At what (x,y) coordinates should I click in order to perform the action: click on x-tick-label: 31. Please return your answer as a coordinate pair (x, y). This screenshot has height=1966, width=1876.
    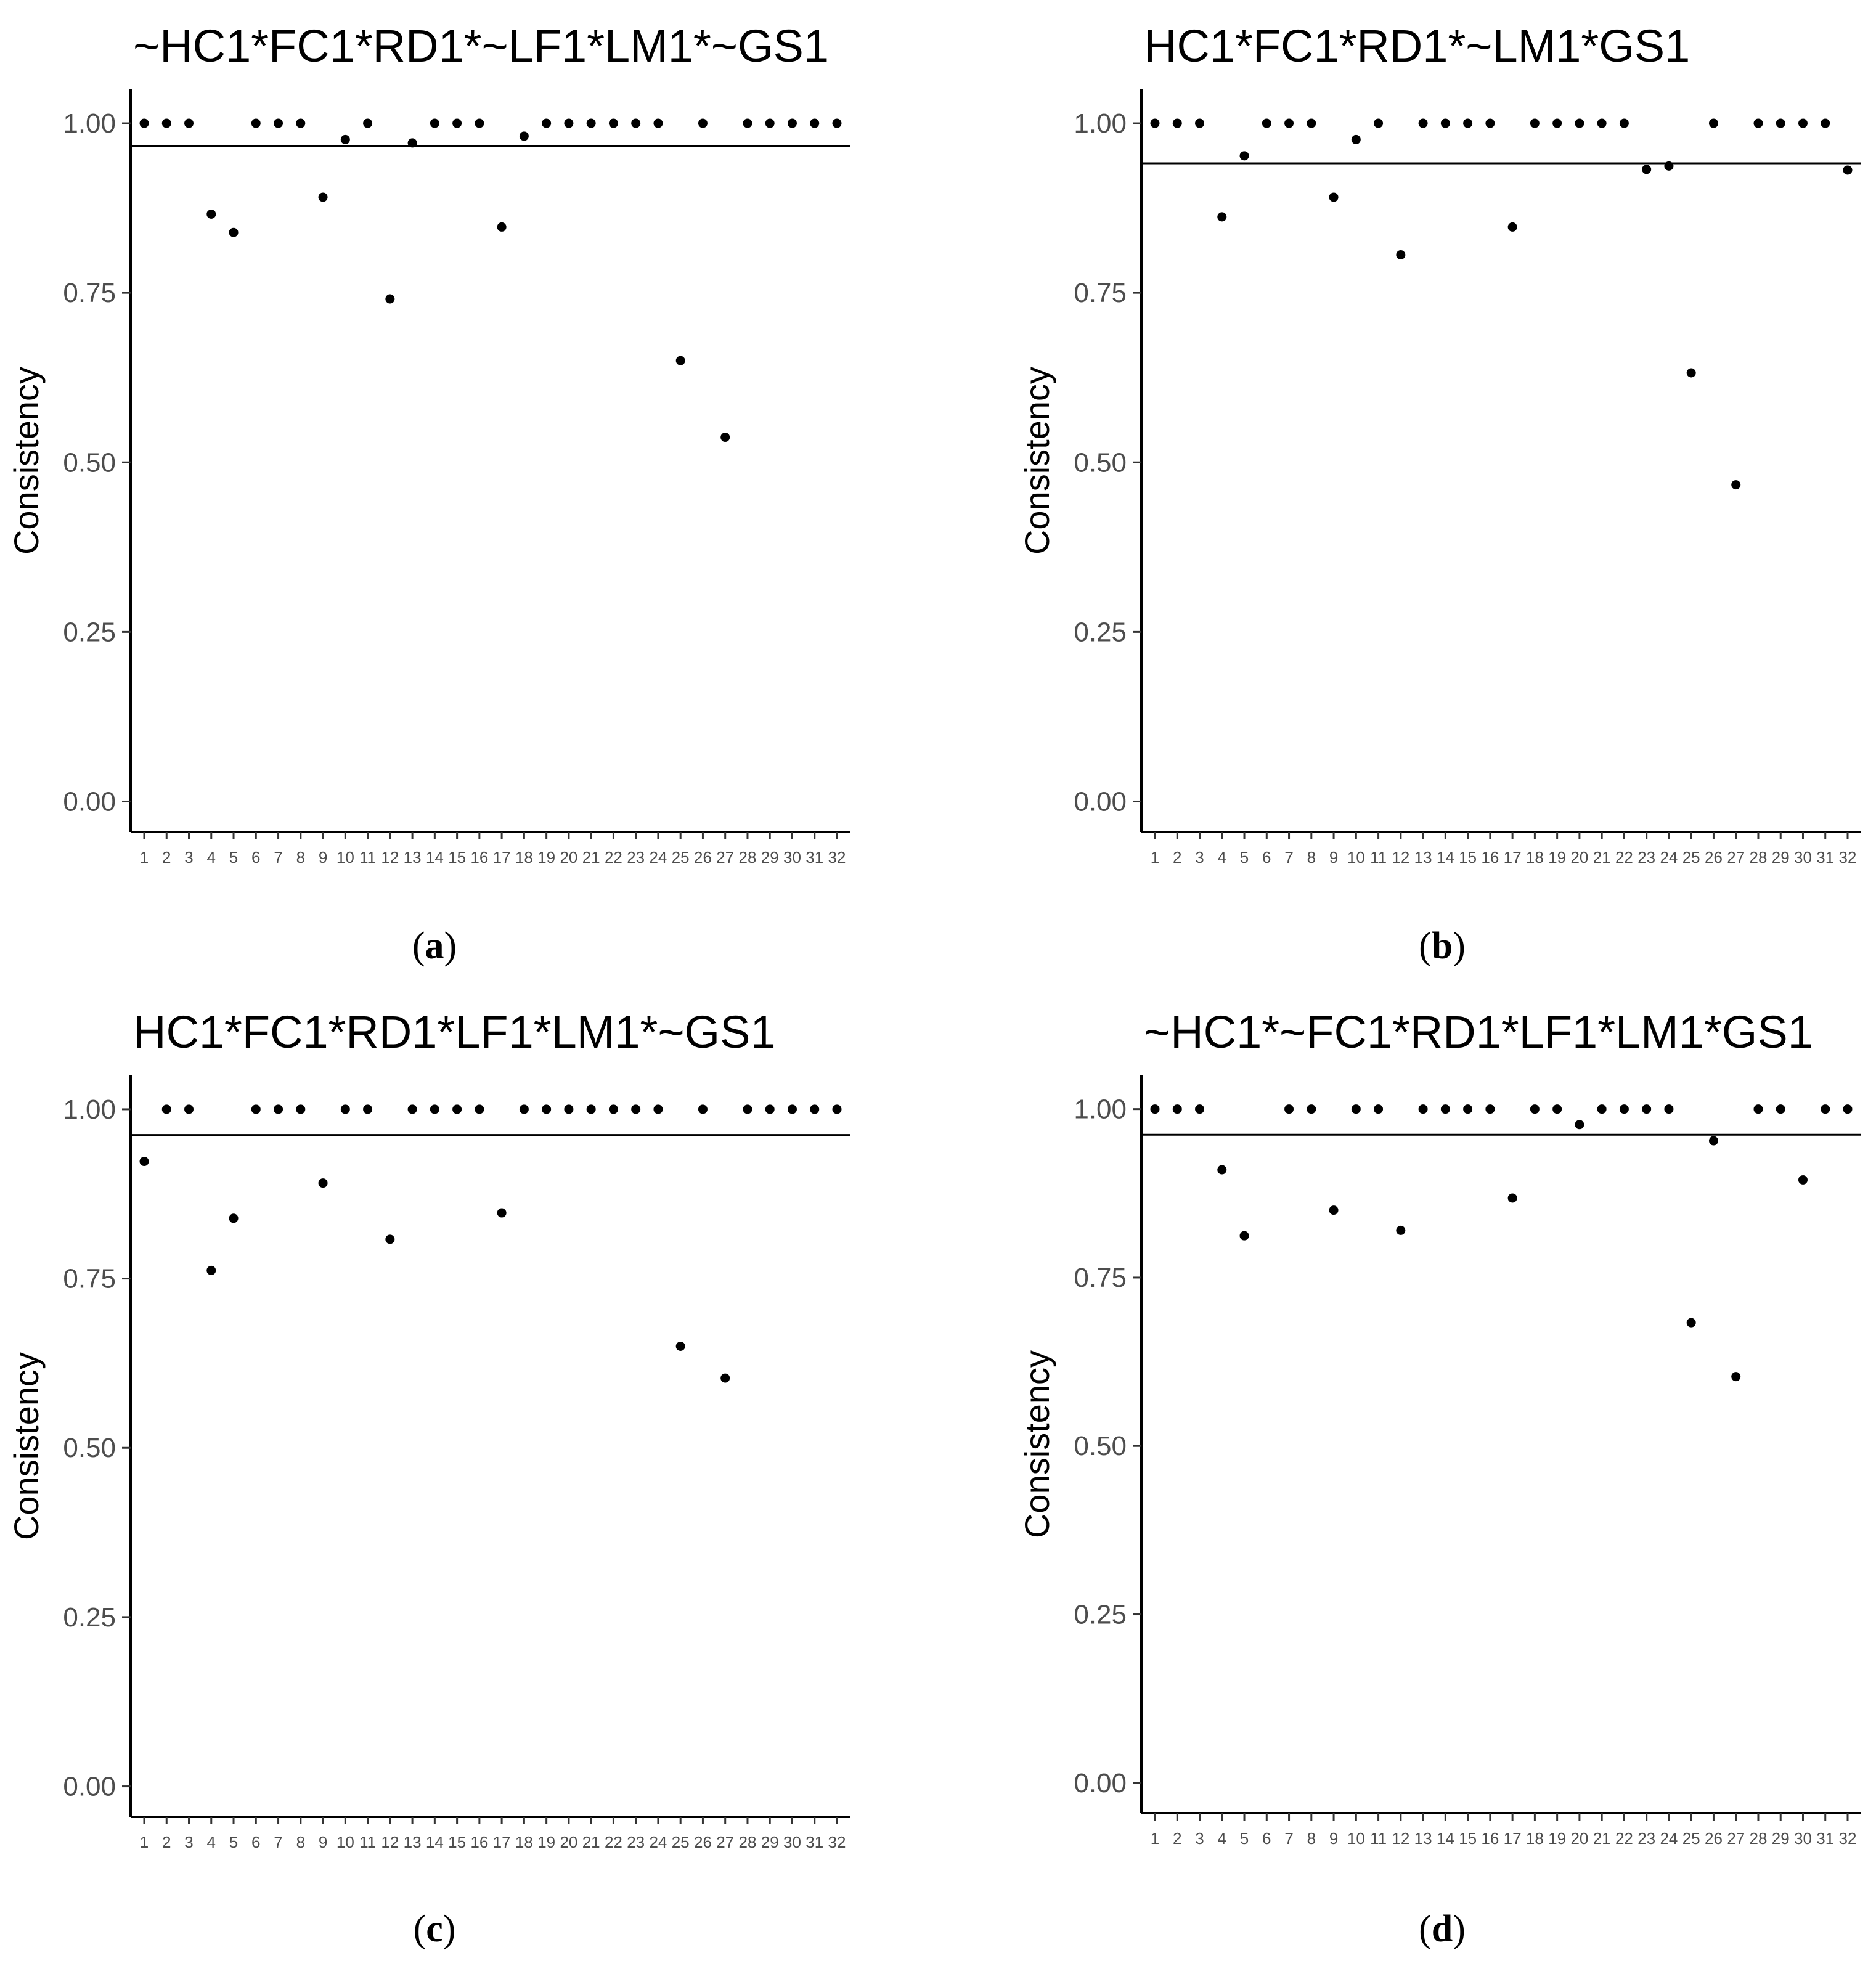
    Looking at the image, I should click on (814, 1842).